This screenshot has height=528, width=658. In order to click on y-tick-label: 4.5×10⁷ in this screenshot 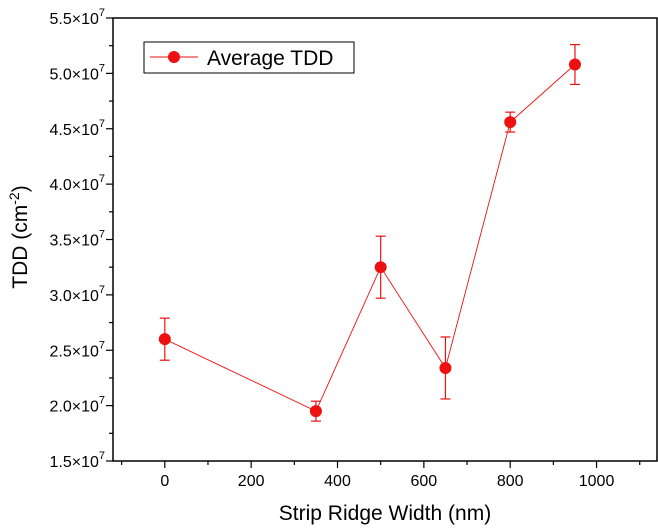, I will do `click(77, 128)`.